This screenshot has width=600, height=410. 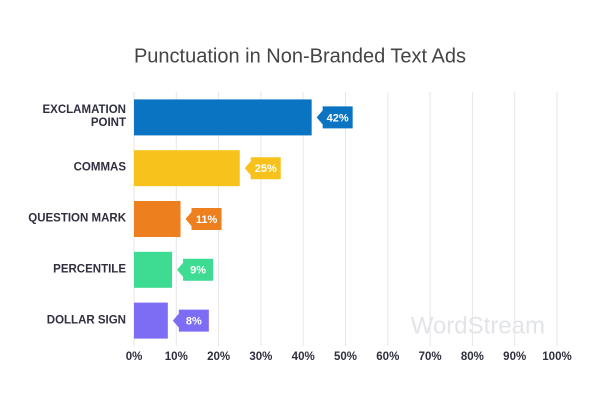 What do you see at coordinates (99, 167) in the screenshot?
I see `y-tick-label: COMMAS` at bounding box center [99, 167].